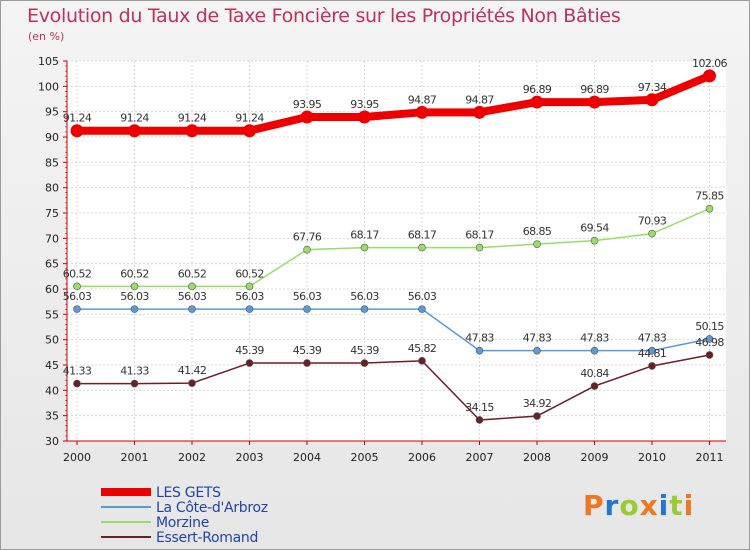 Image resolution: width=750 pixels, height=550 pixels. Describe the element at coordinates (52, 314) in the screenshot. I see `y-tick-label: 55` at that location.